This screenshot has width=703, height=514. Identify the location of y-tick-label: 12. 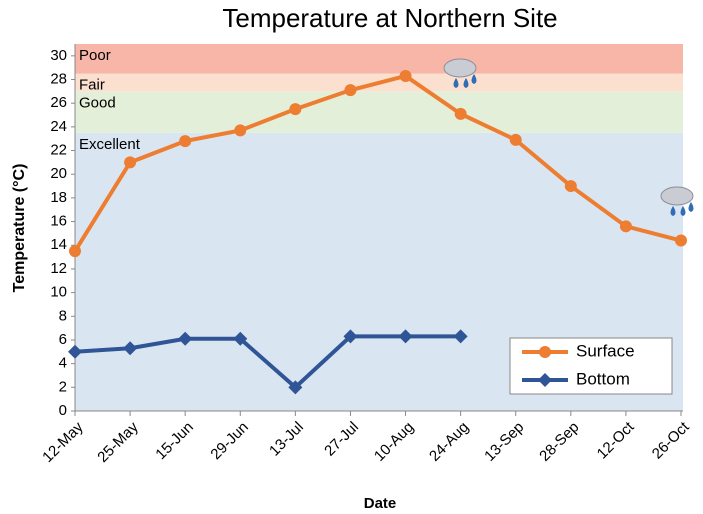
(58, 268).